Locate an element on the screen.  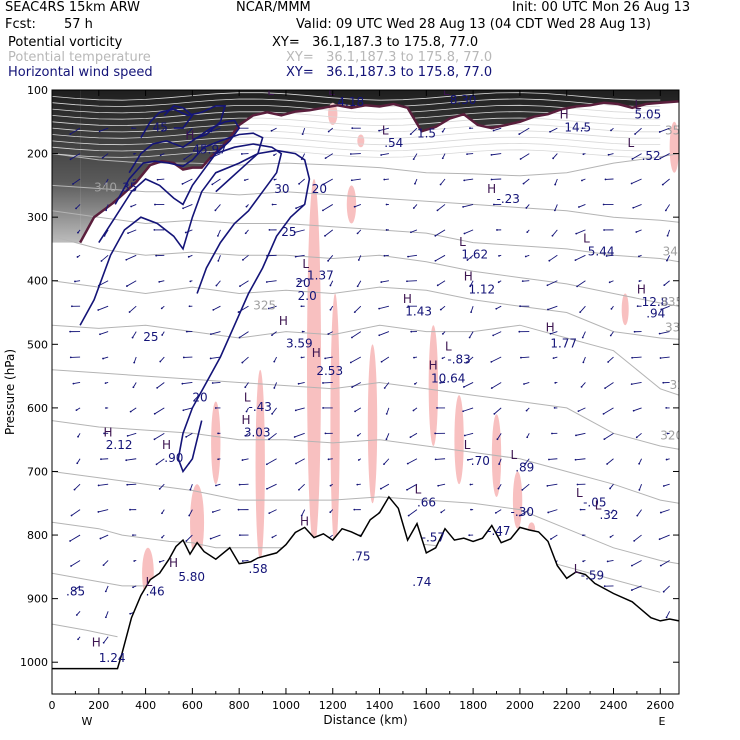
pv-extremum-label: 1.24 is located at coordinates (112, 658).